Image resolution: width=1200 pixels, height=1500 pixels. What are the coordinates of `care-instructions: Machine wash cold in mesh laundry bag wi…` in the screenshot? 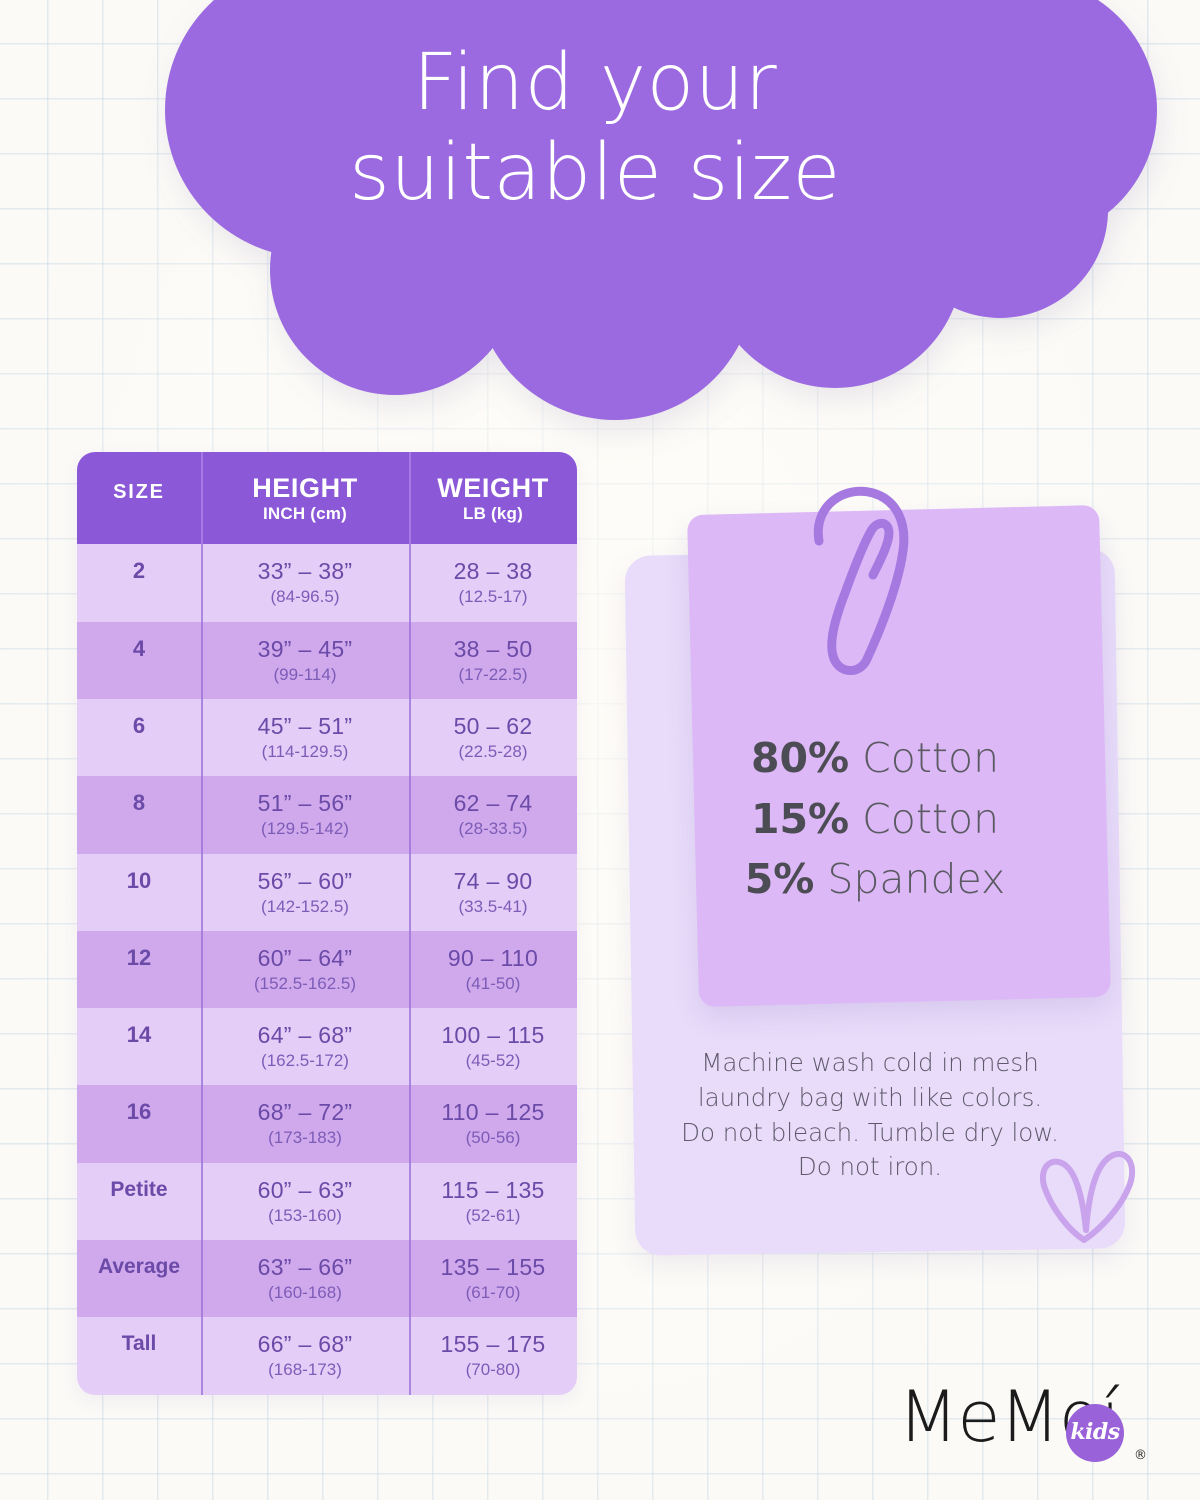 It's located at (870, 1115).